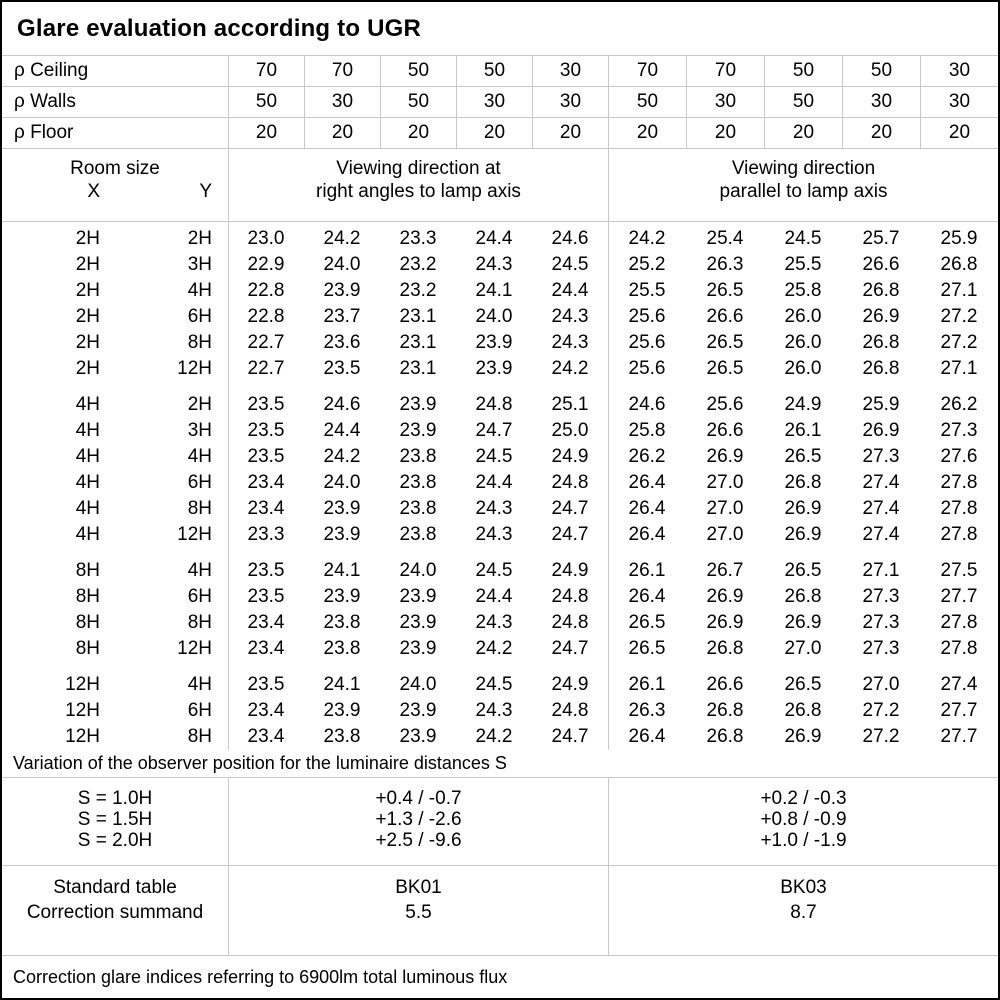  What do you see at coordinates (342, 264) in the screenshot?
I see `ugr-value: 24.0` at bounding box center [342, 264].